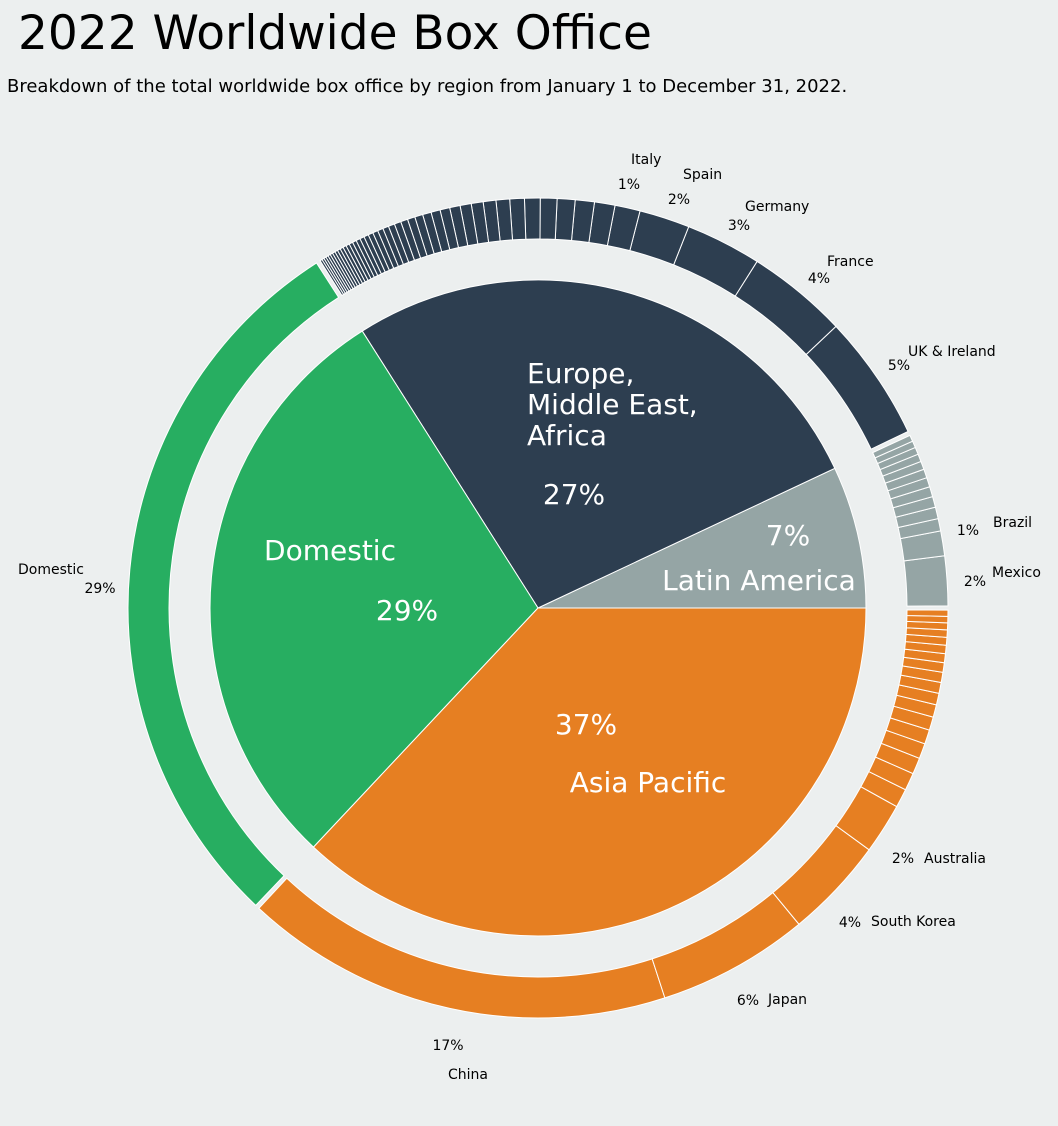  What do you see at coordinates (1012, 523) in the screenshot?
I see `outer-name-brazil: Brazil` at bounding box center [1012, 523].